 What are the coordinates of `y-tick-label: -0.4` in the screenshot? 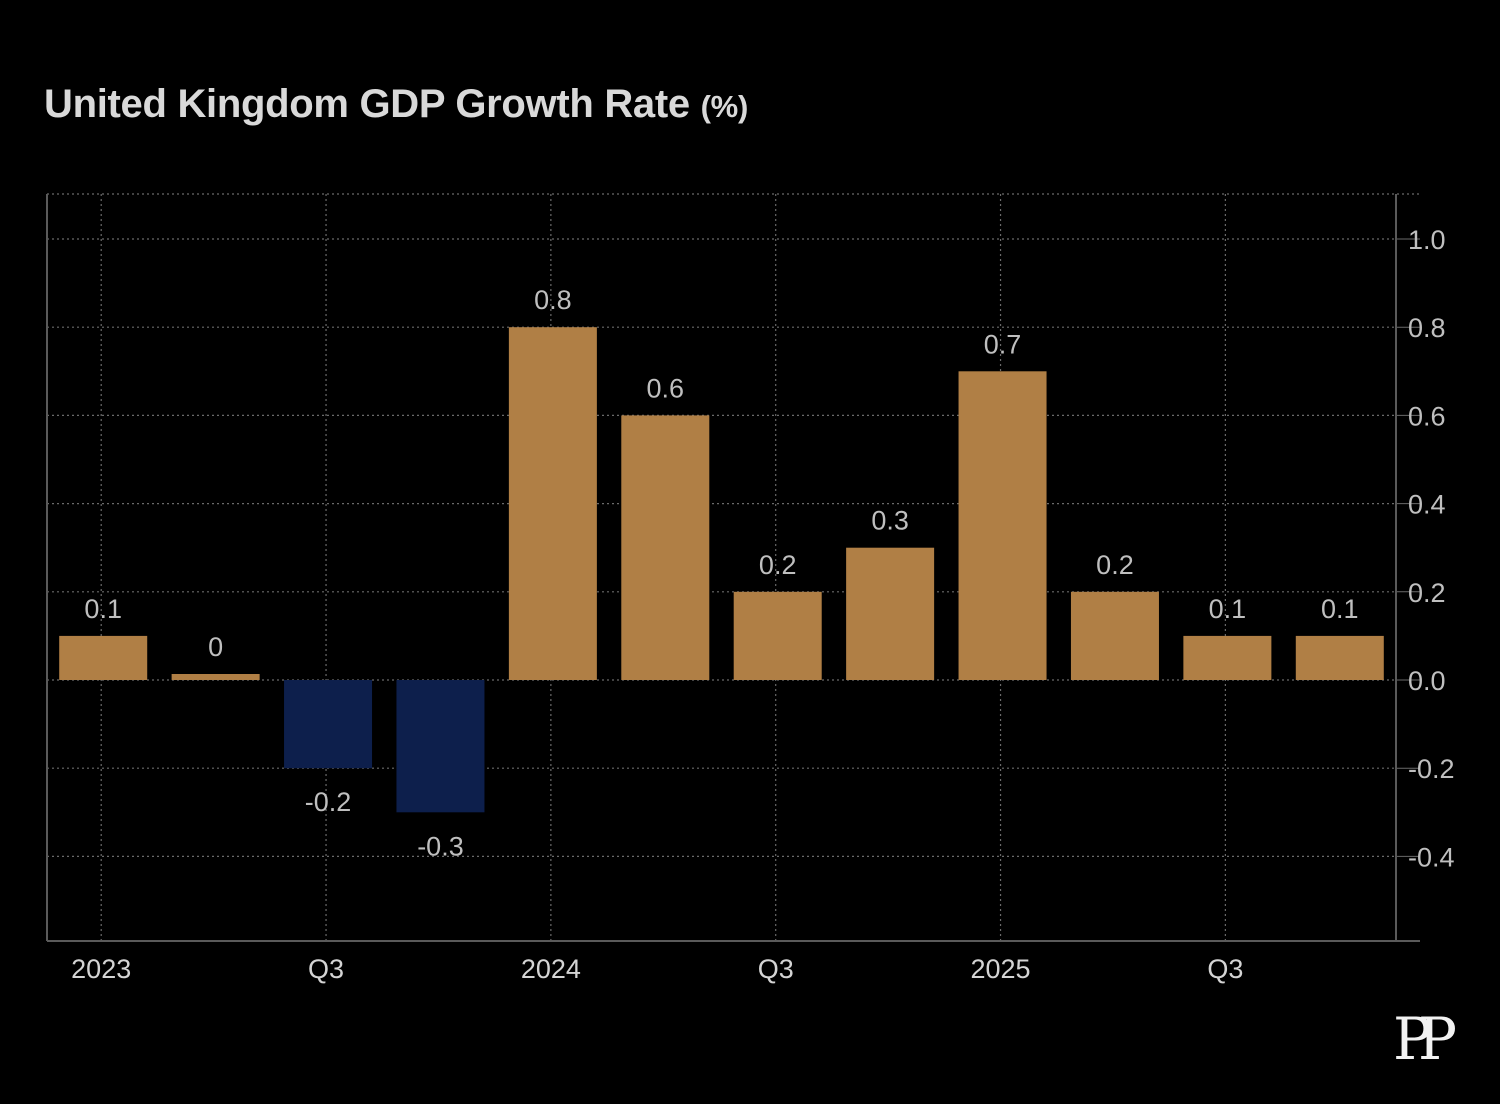 It's located at (1431, 857).